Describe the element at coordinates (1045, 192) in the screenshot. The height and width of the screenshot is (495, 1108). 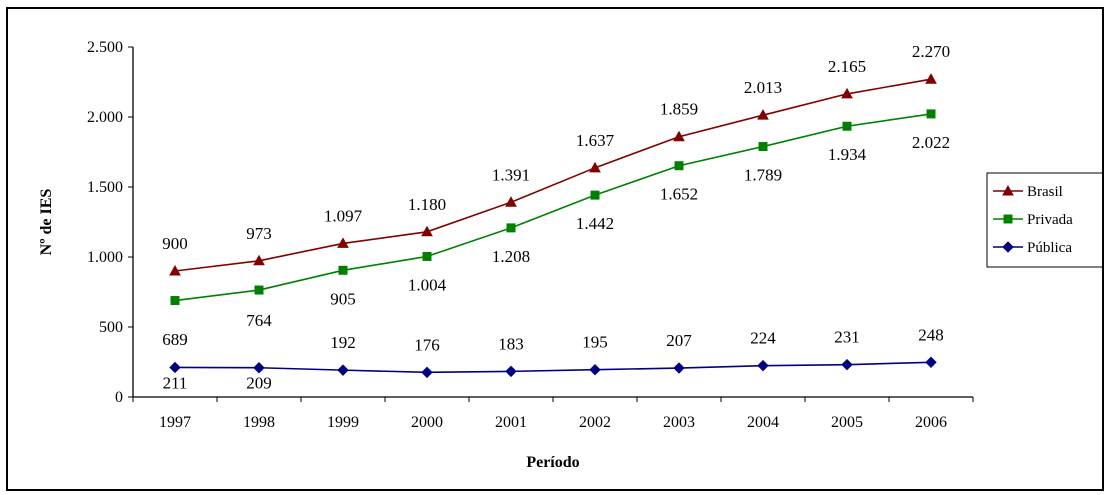
I see `legend-label-brasil: Brasil` at that location.